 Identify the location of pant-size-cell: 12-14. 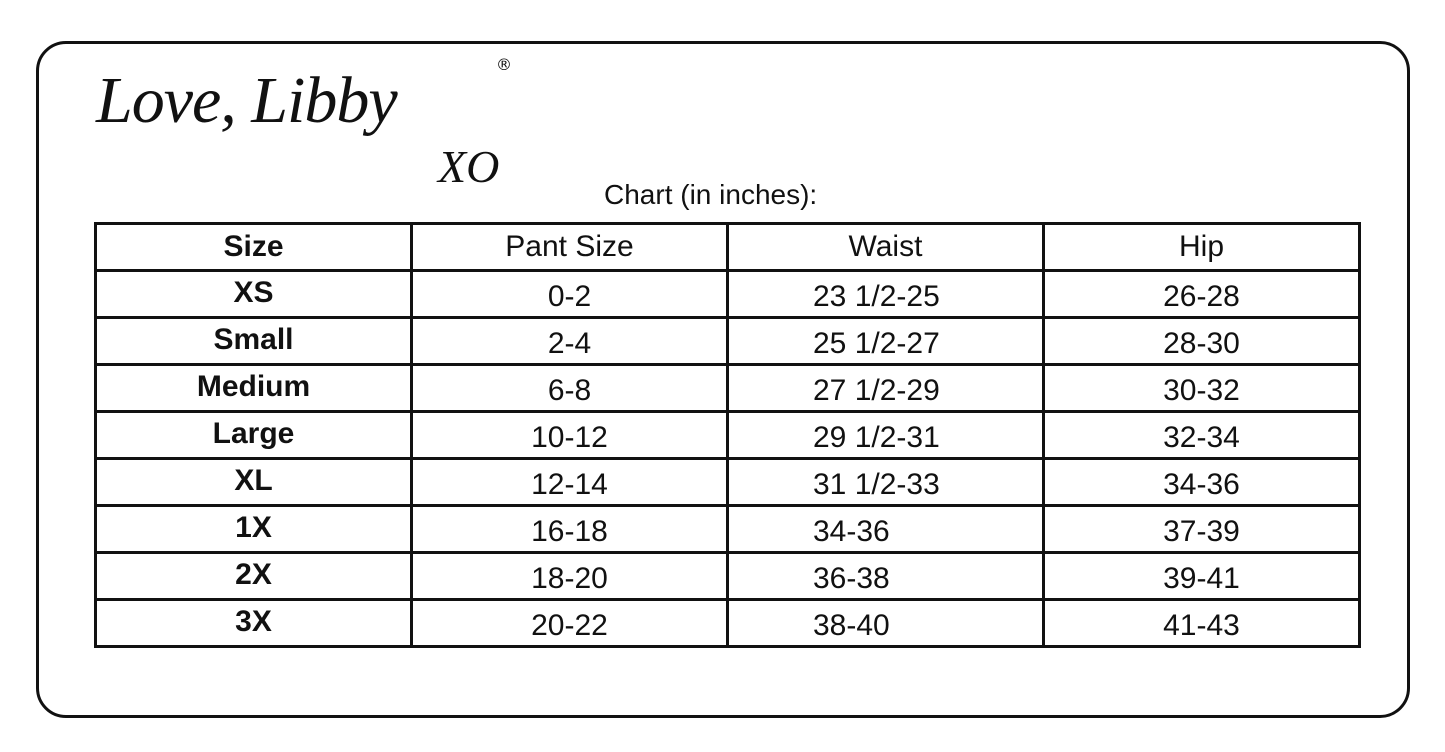
(569, 482).